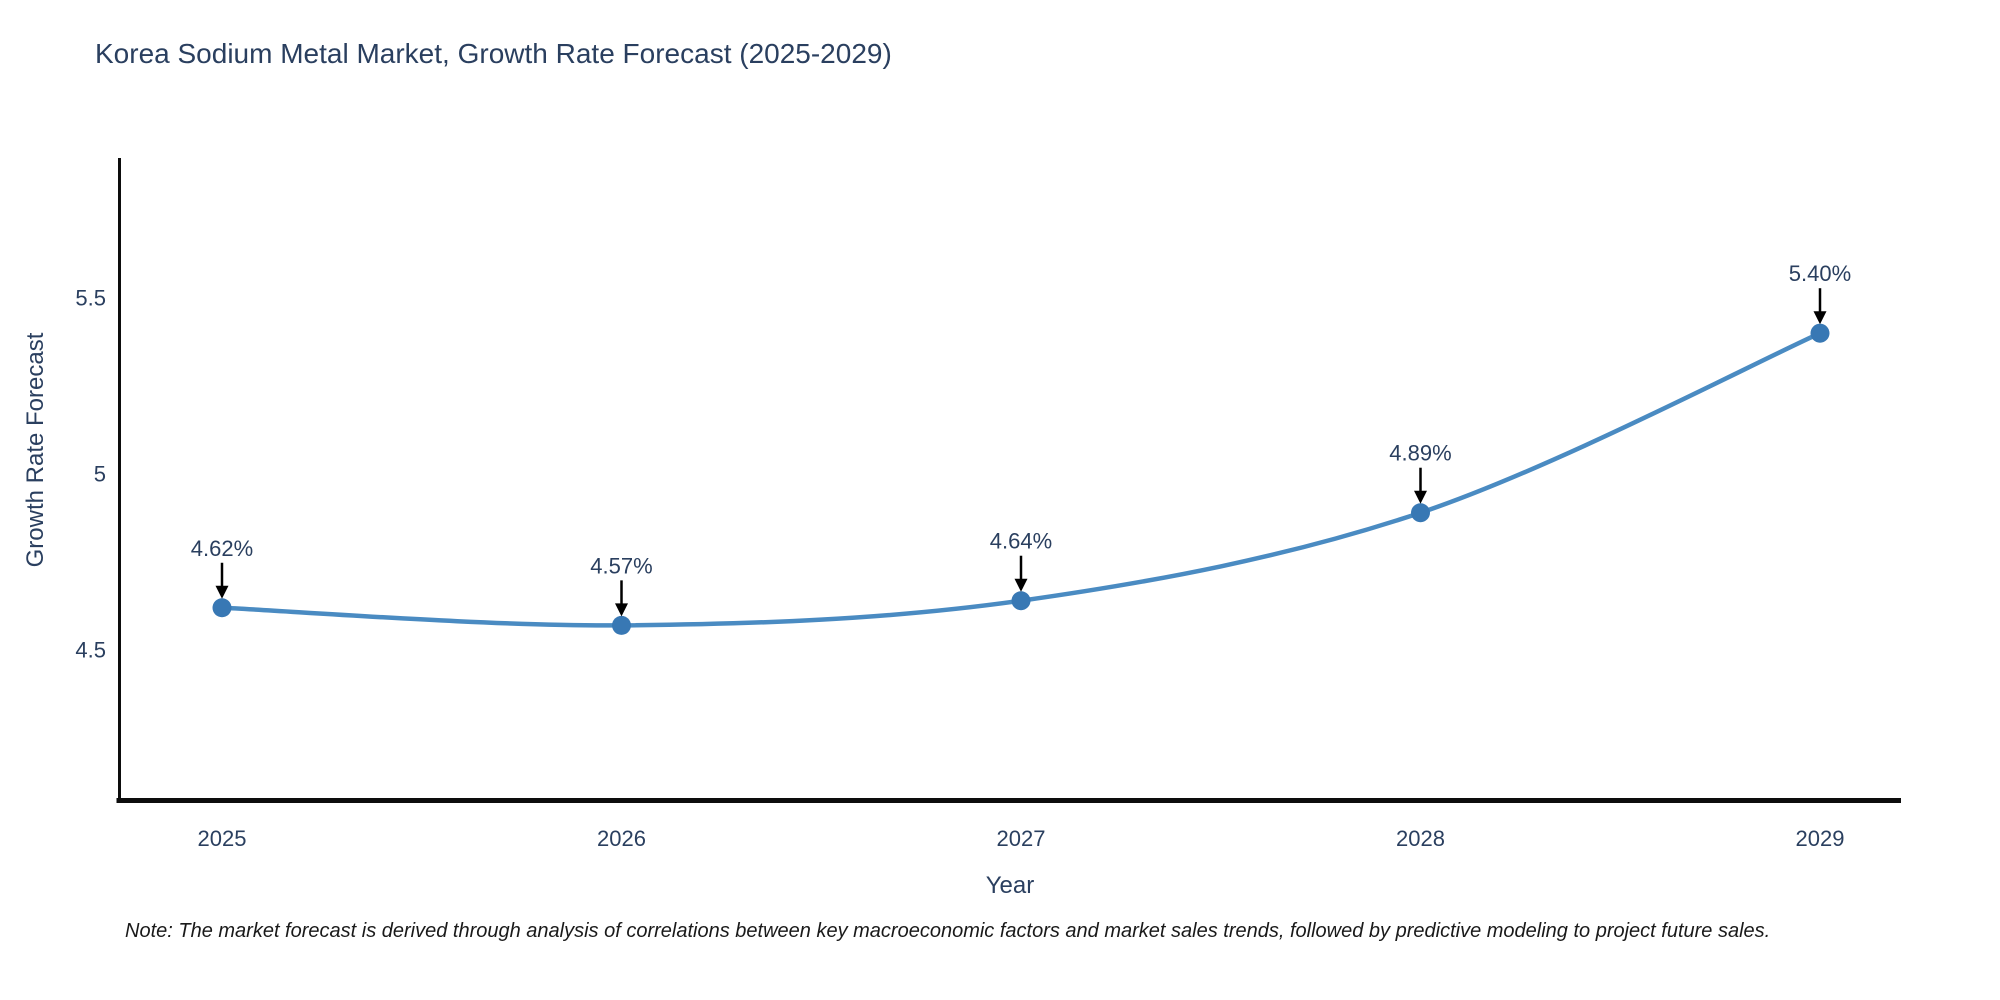  I want to click on point-annotation: 5.40%, so click(1820, 273).